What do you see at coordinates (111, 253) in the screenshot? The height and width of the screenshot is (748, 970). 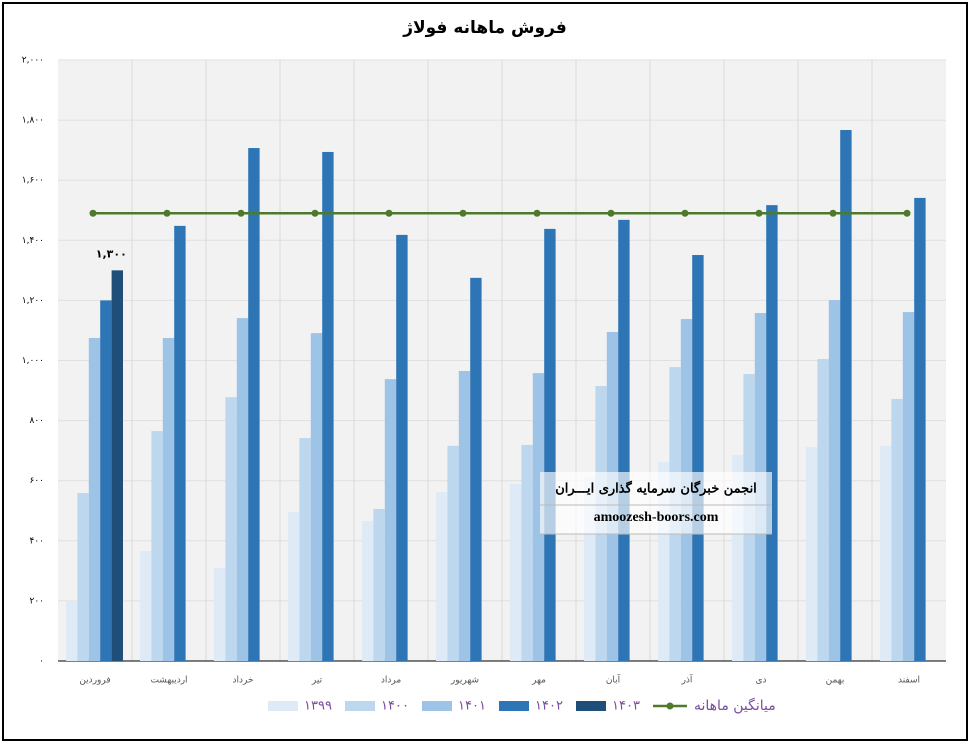 I see `data-label: ۱,۳۰۰` at bounding box center [111, 253].